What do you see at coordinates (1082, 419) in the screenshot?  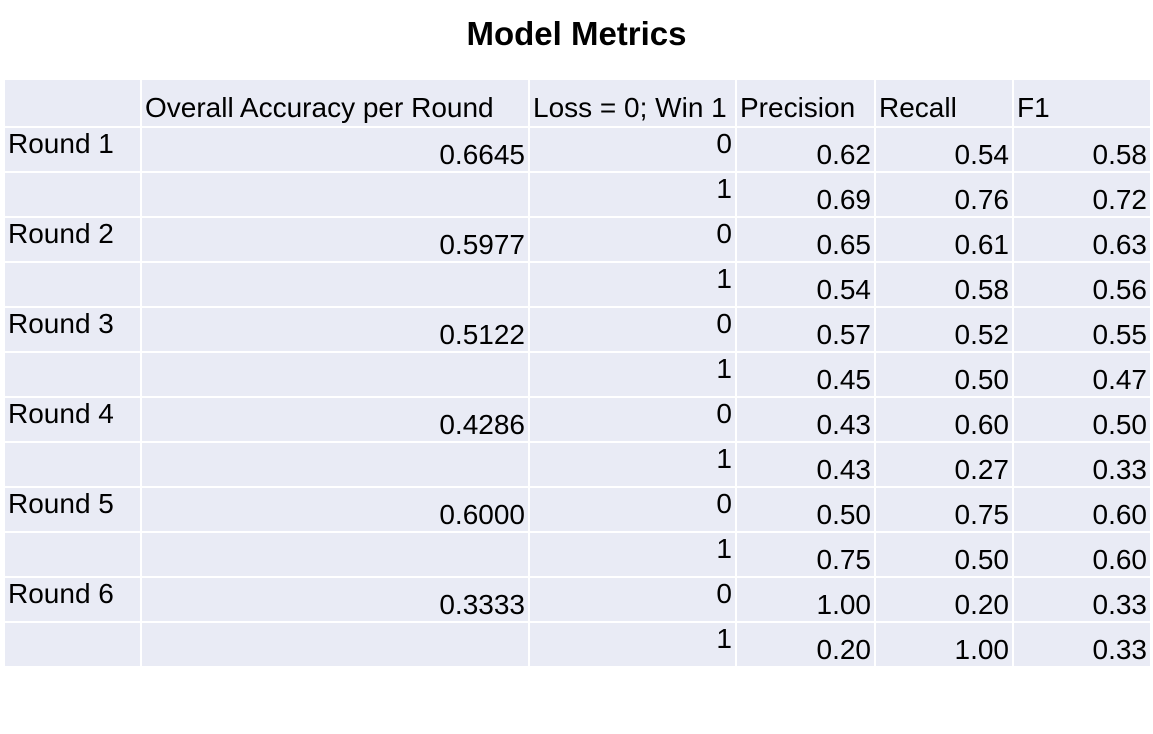 I see `f1-cell: 0.50` at bounding box center [1082, 419].